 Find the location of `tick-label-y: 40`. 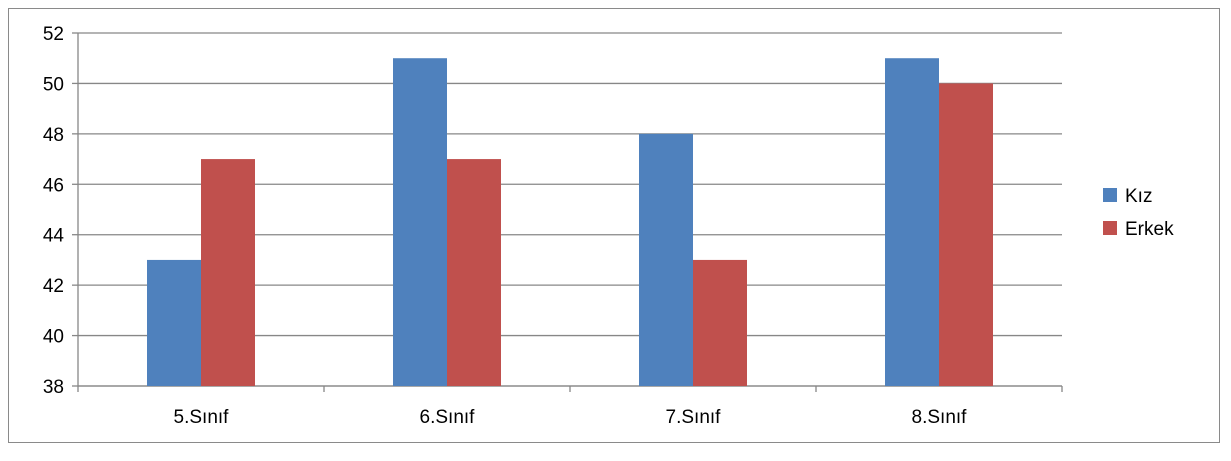

tick-label-y: 40 is located at coordinates (53, 337).